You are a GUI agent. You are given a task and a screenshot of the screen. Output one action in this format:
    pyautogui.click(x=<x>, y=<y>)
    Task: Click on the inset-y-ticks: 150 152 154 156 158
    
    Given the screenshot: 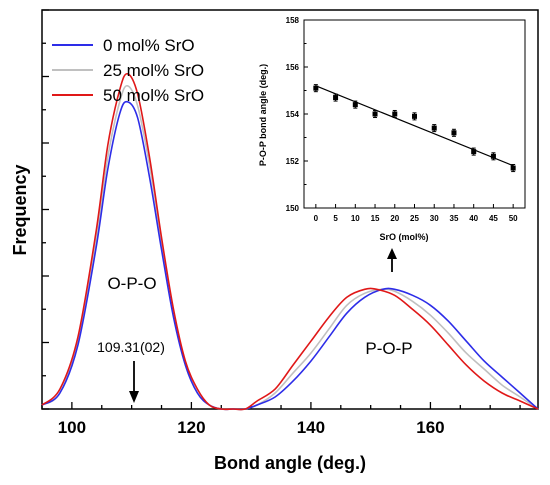 What is the action you would take?
    pyautogui.click(x=297, y=114)
    